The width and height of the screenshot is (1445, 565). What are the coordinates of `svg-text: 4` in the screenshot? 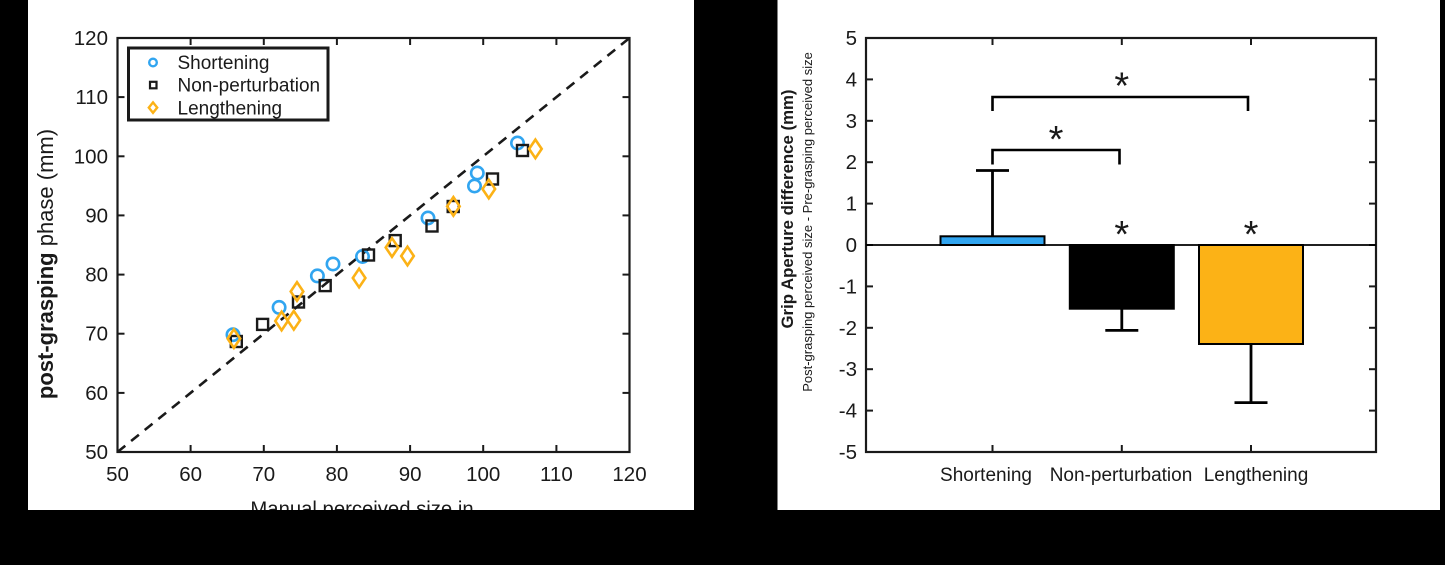 It's located at (851, 79).